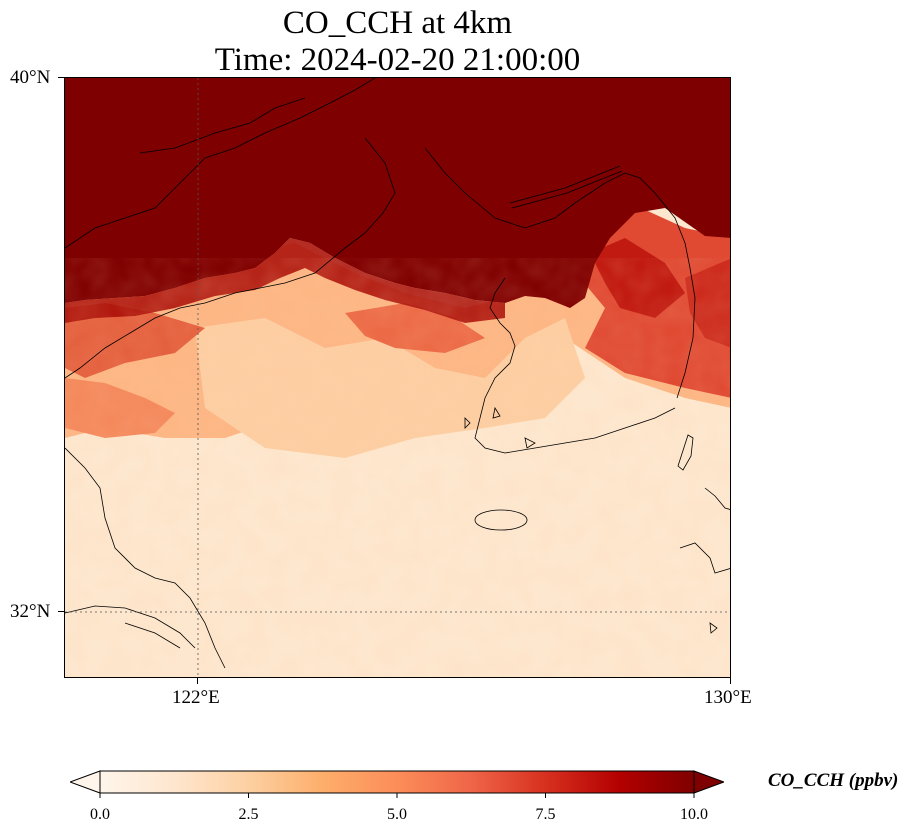  I want to click on lon-label-122e: 122°E, so click(196, 697).